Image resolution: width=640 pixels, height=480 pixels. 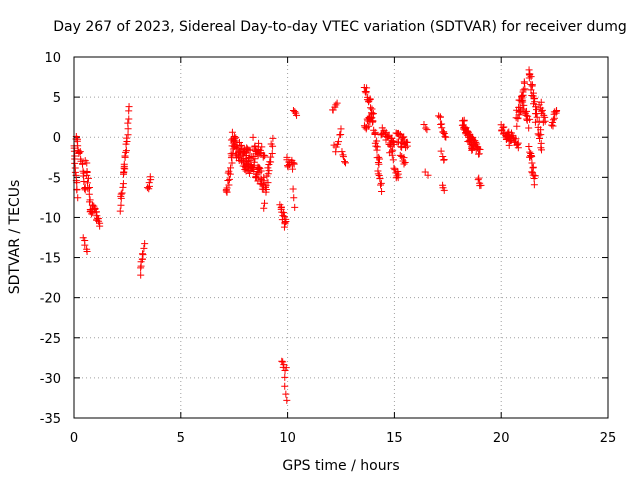 What do you see at coordinates (287, 438) in the screenshot?
I see `x-tick-label: 10` at bounding box center [287, 438].